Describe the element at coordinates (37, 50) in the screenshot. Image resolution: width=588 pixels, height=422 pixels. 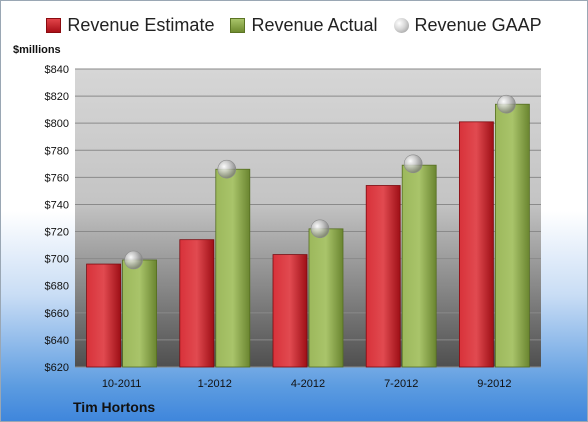
I see `y-axis-unit-label: $millions` at that location.